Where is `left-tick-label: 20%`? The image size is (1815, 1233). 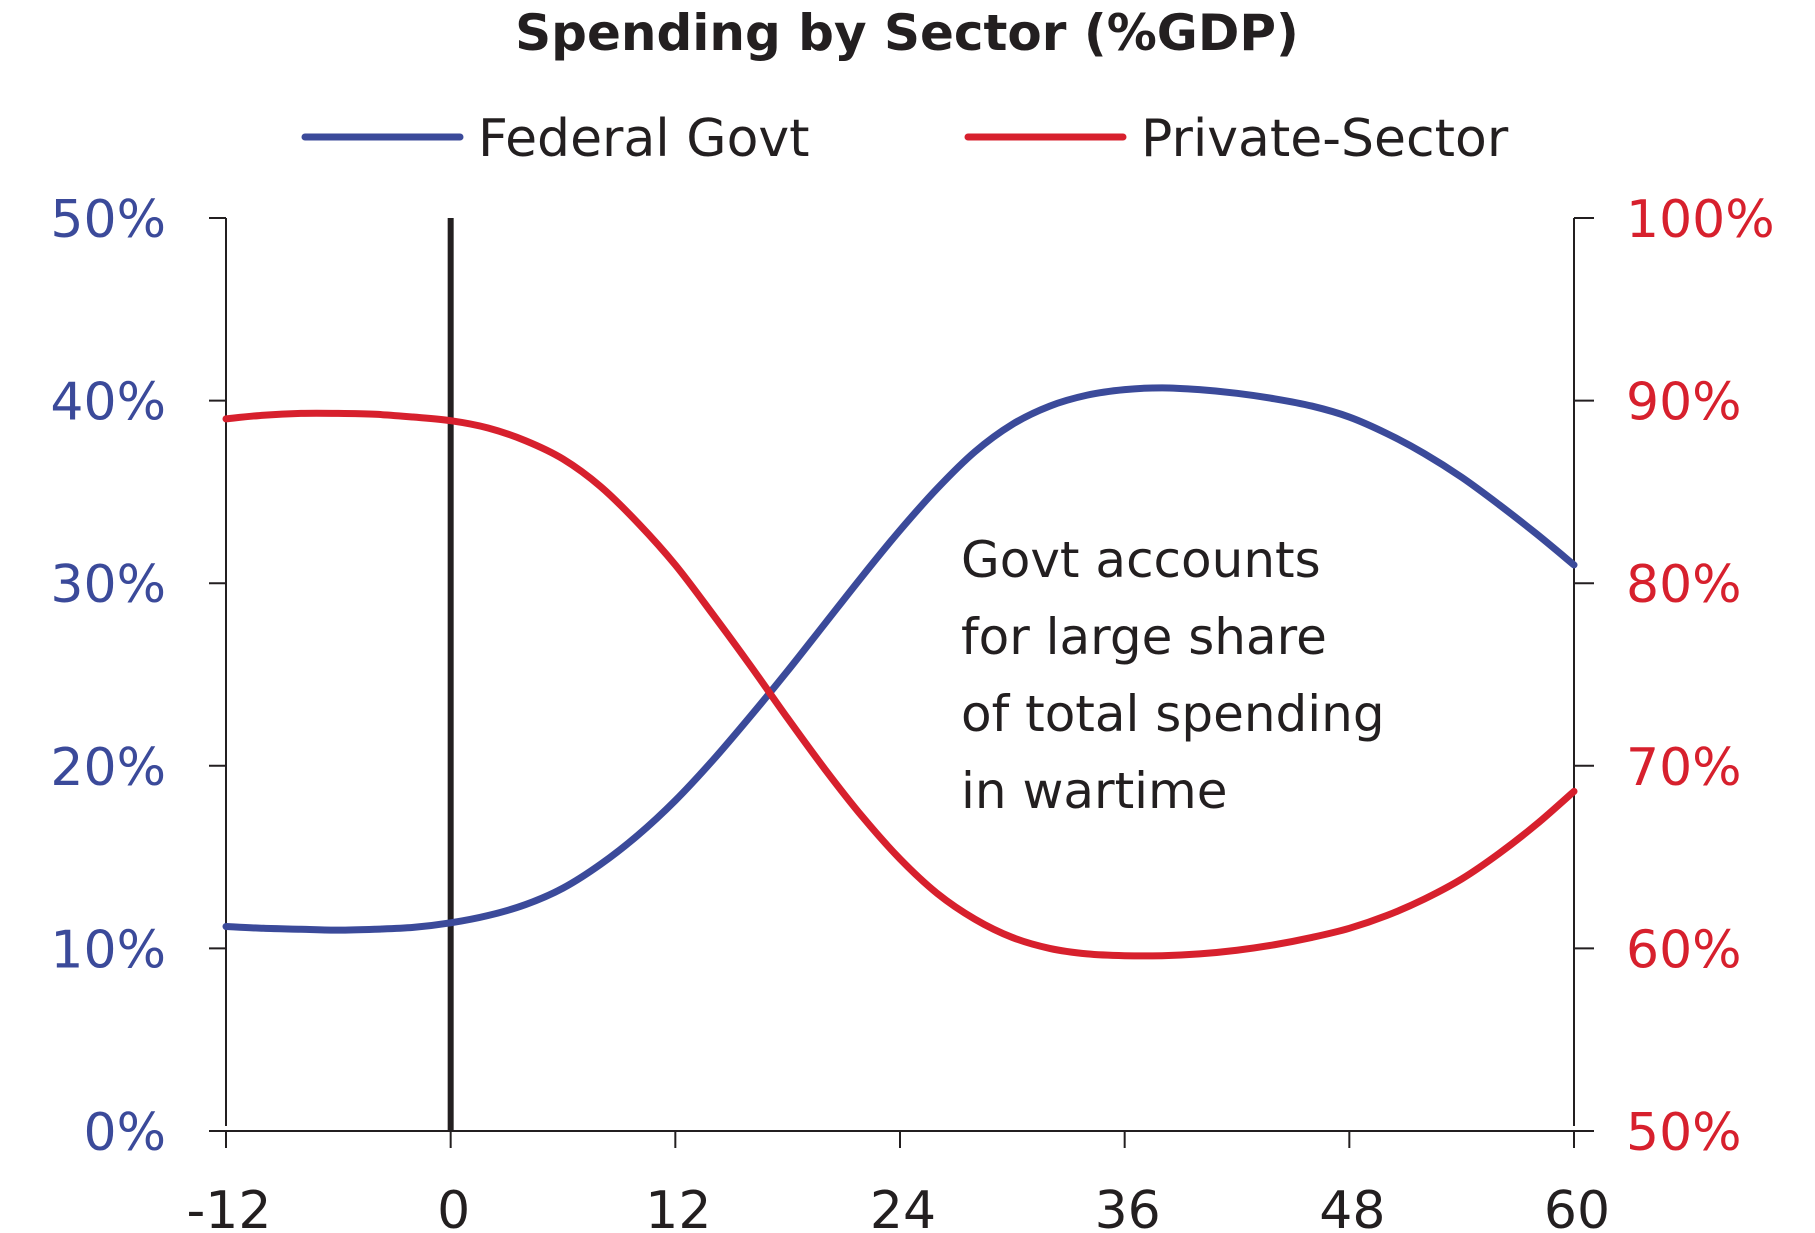
left-tick-label: 20% is located at coordinates (108, 768).